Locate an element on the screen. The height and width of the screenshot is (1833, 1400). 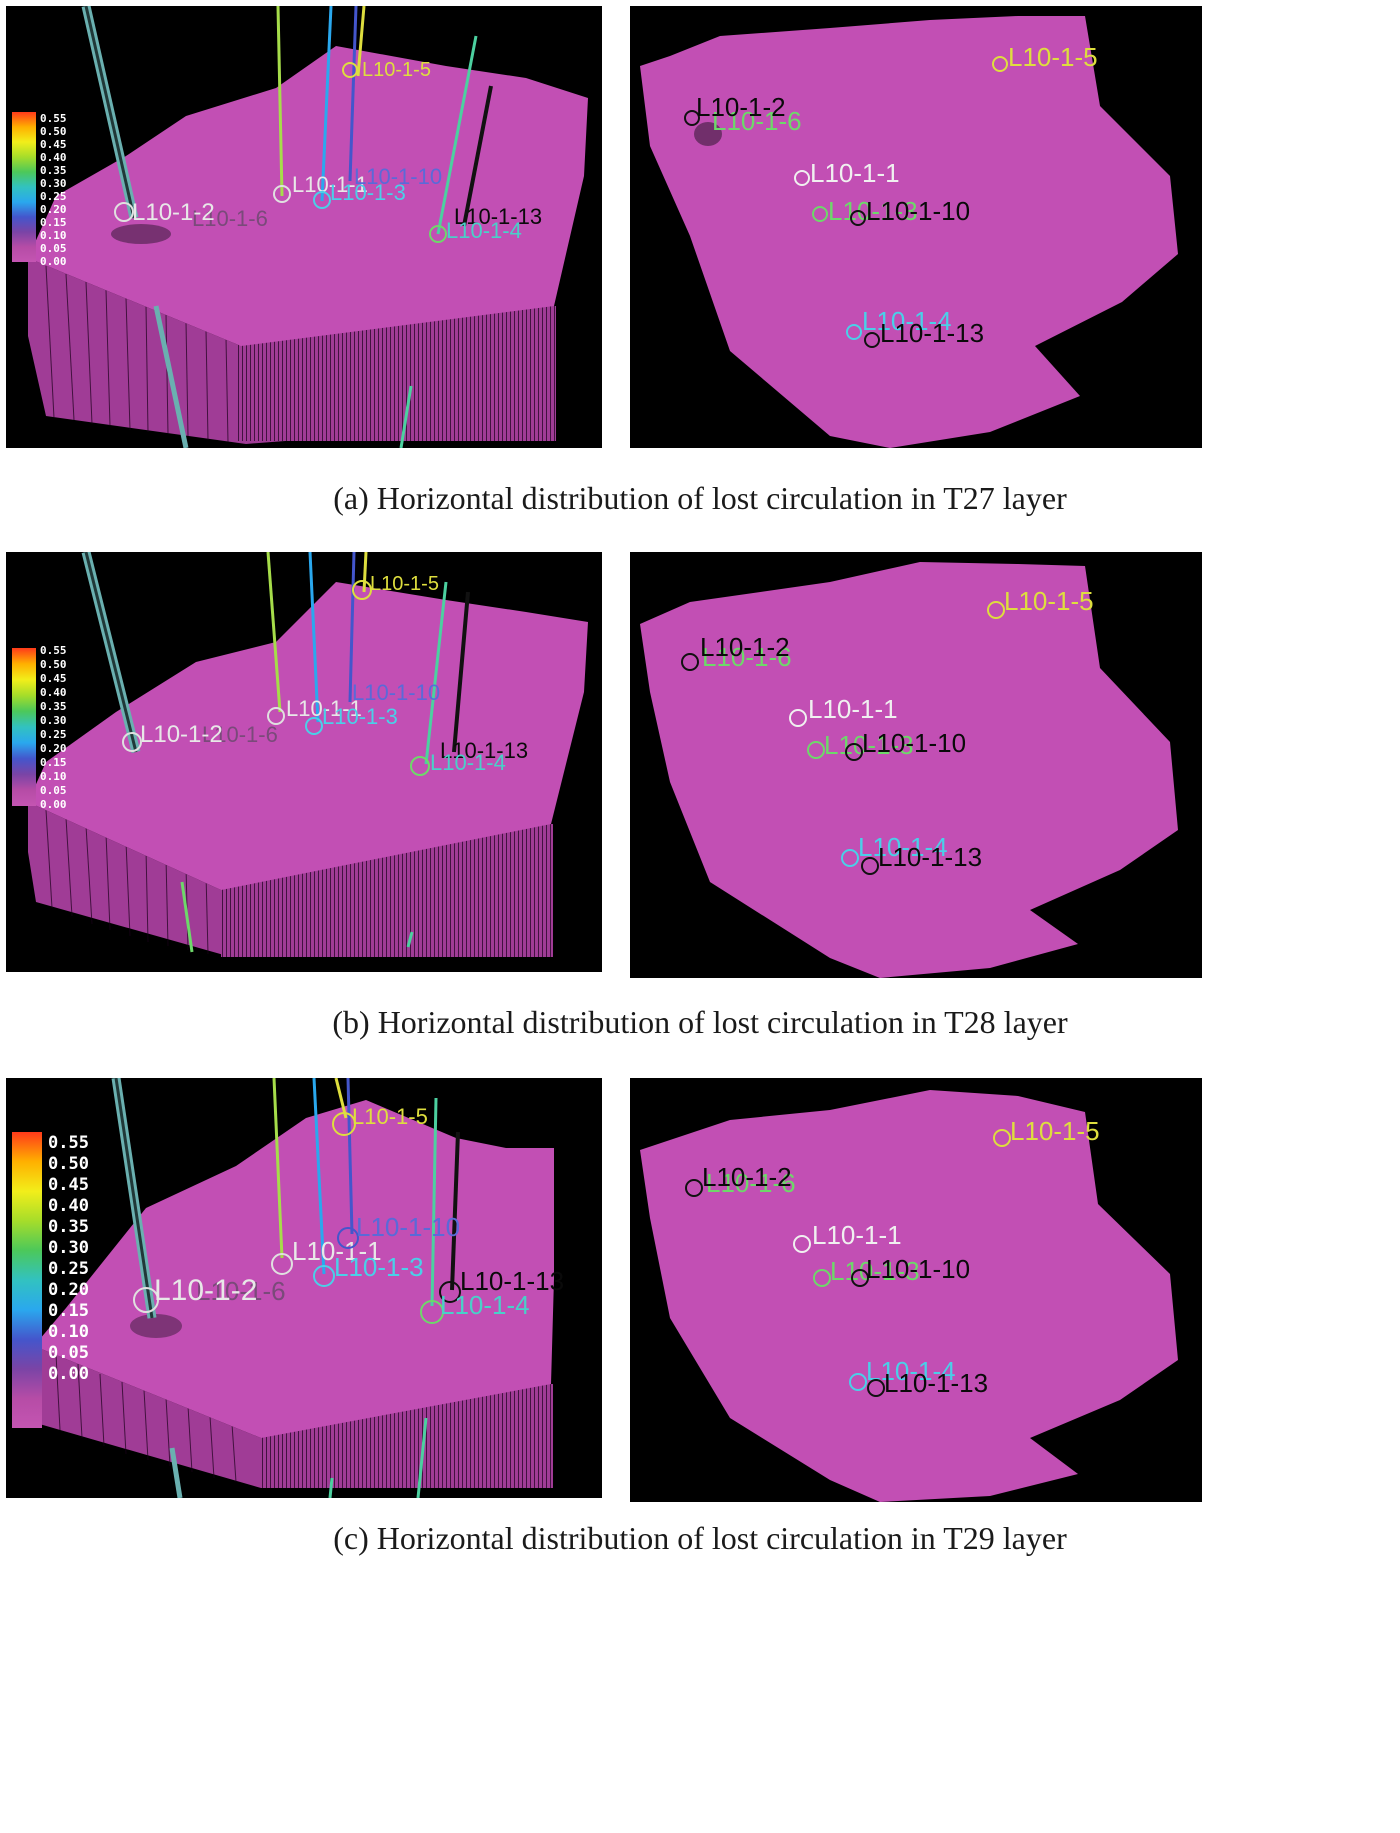
legend-tick: 0.50 is located at coordinates (53, 664).